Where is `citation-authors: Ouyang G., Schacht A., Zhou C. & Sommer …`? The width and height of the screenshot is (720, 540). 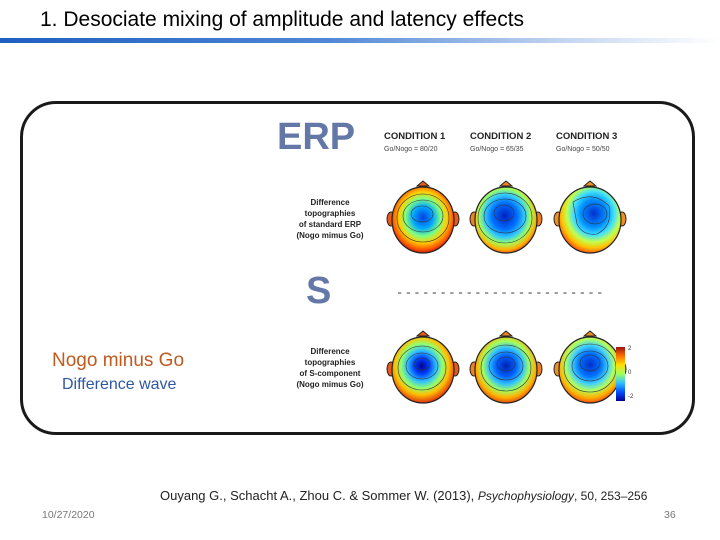
citation-authors: Ouyang G., Schacht A., Zhou C. & Sommer … is located at coordinates (319, 495).